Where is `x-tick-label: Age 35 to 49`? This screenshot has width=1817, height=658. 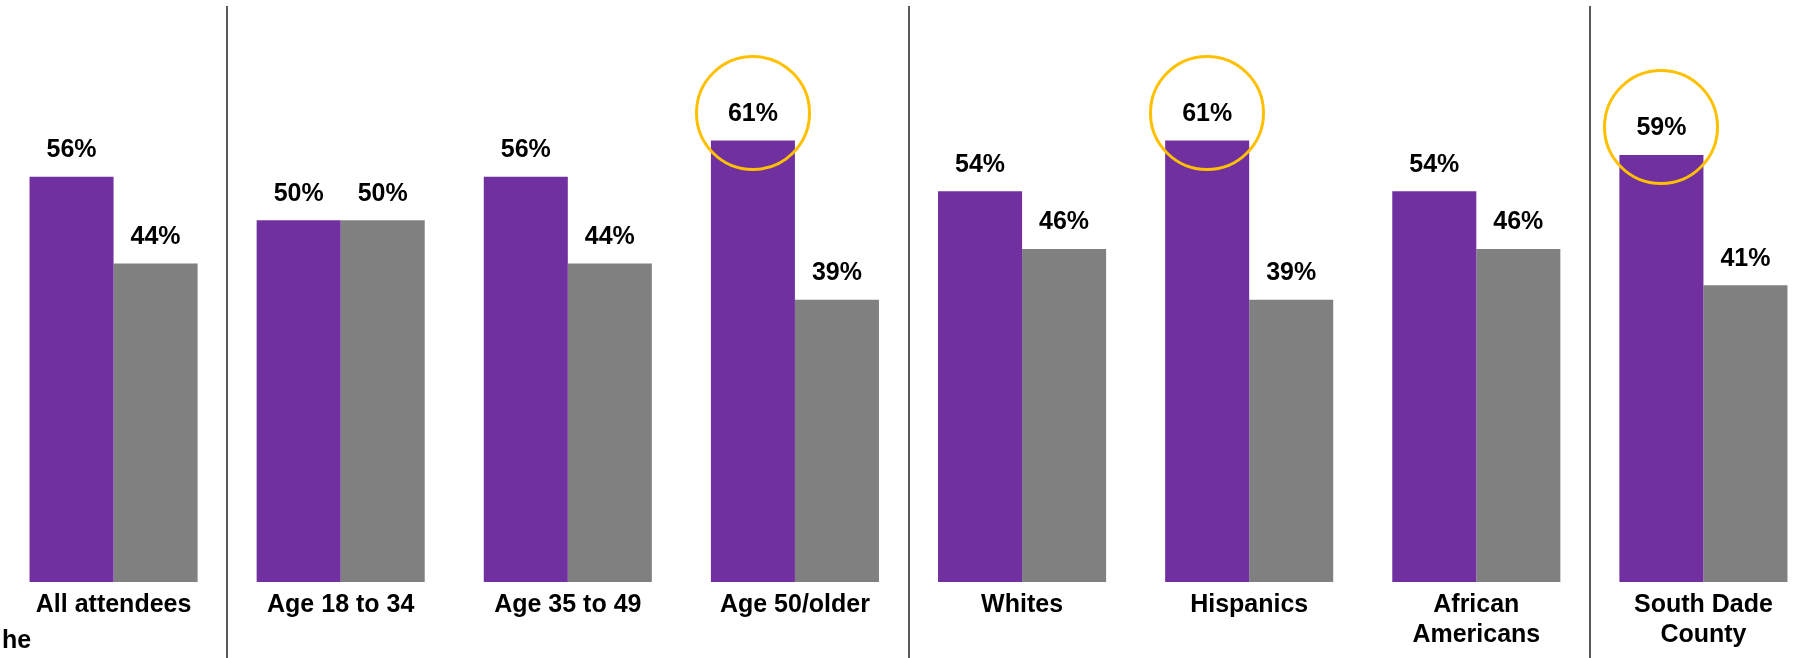 x-tick-label: Age 35 to 49 is located at coordinates (568, 602).